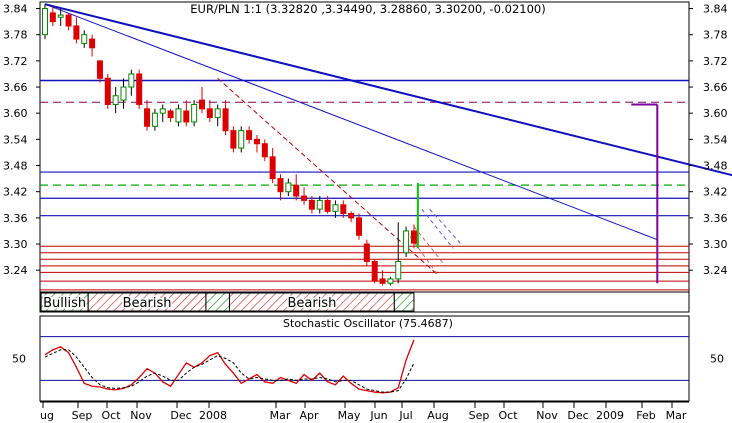 The width and height of the screenshot is (732, 423). I want to click on x-tick-label: Jul, so click(405, 415).